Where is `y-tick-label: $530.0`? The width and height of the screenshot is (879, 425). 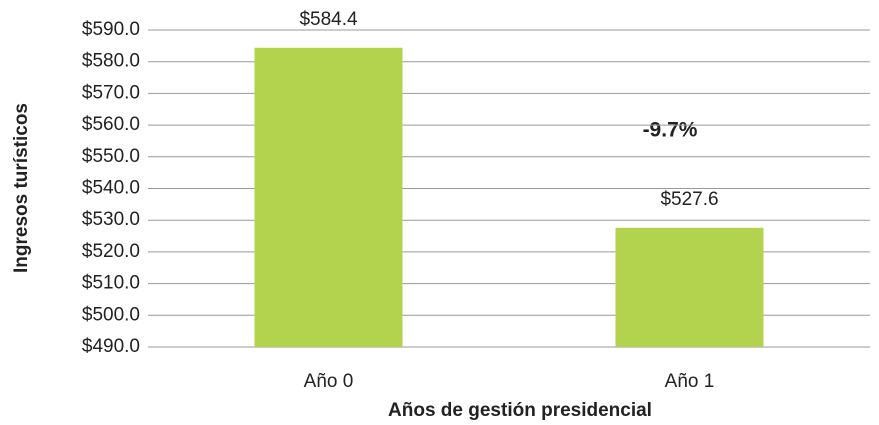 y-tick-label: $530.0 is located at coordinates (111, 219).